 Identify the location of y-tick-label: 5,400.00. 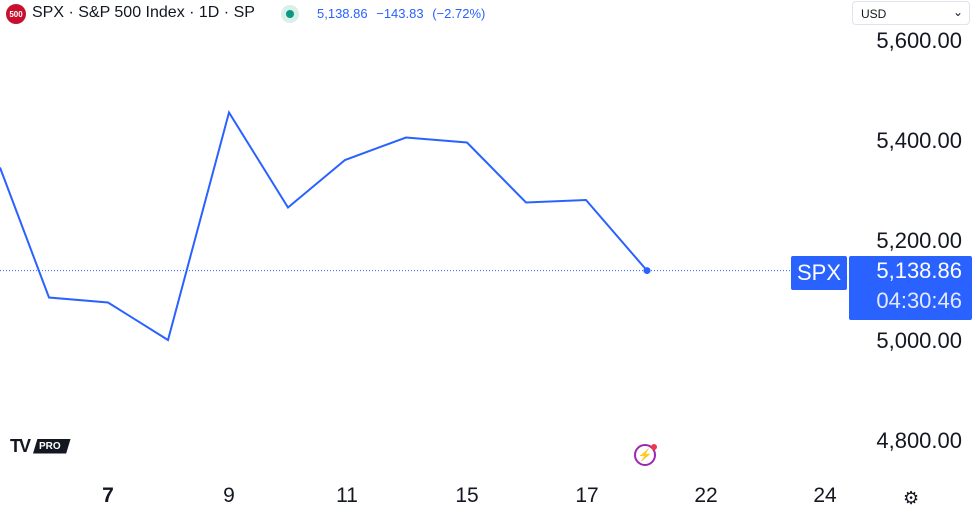
(919, 140).